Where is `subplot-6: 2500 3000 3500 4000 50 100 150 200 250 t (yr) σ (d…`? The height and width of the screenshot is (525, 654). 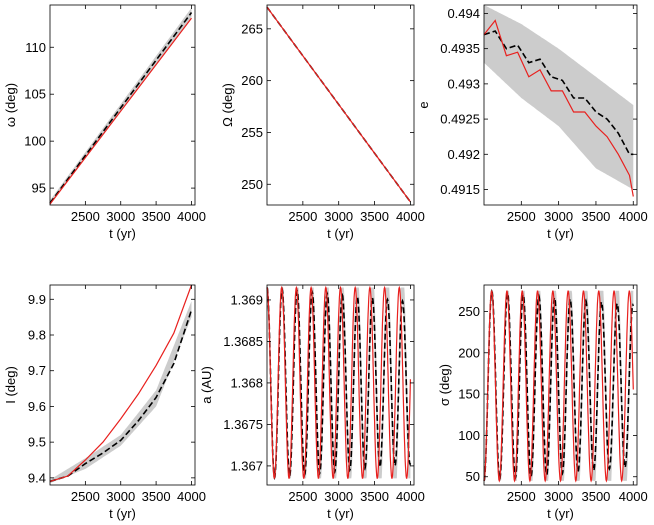 subplot-6: 2500 3000 3500 4000 50 100 150 200 250 t (yr) σ (d… is located at coordinates (542, 402).